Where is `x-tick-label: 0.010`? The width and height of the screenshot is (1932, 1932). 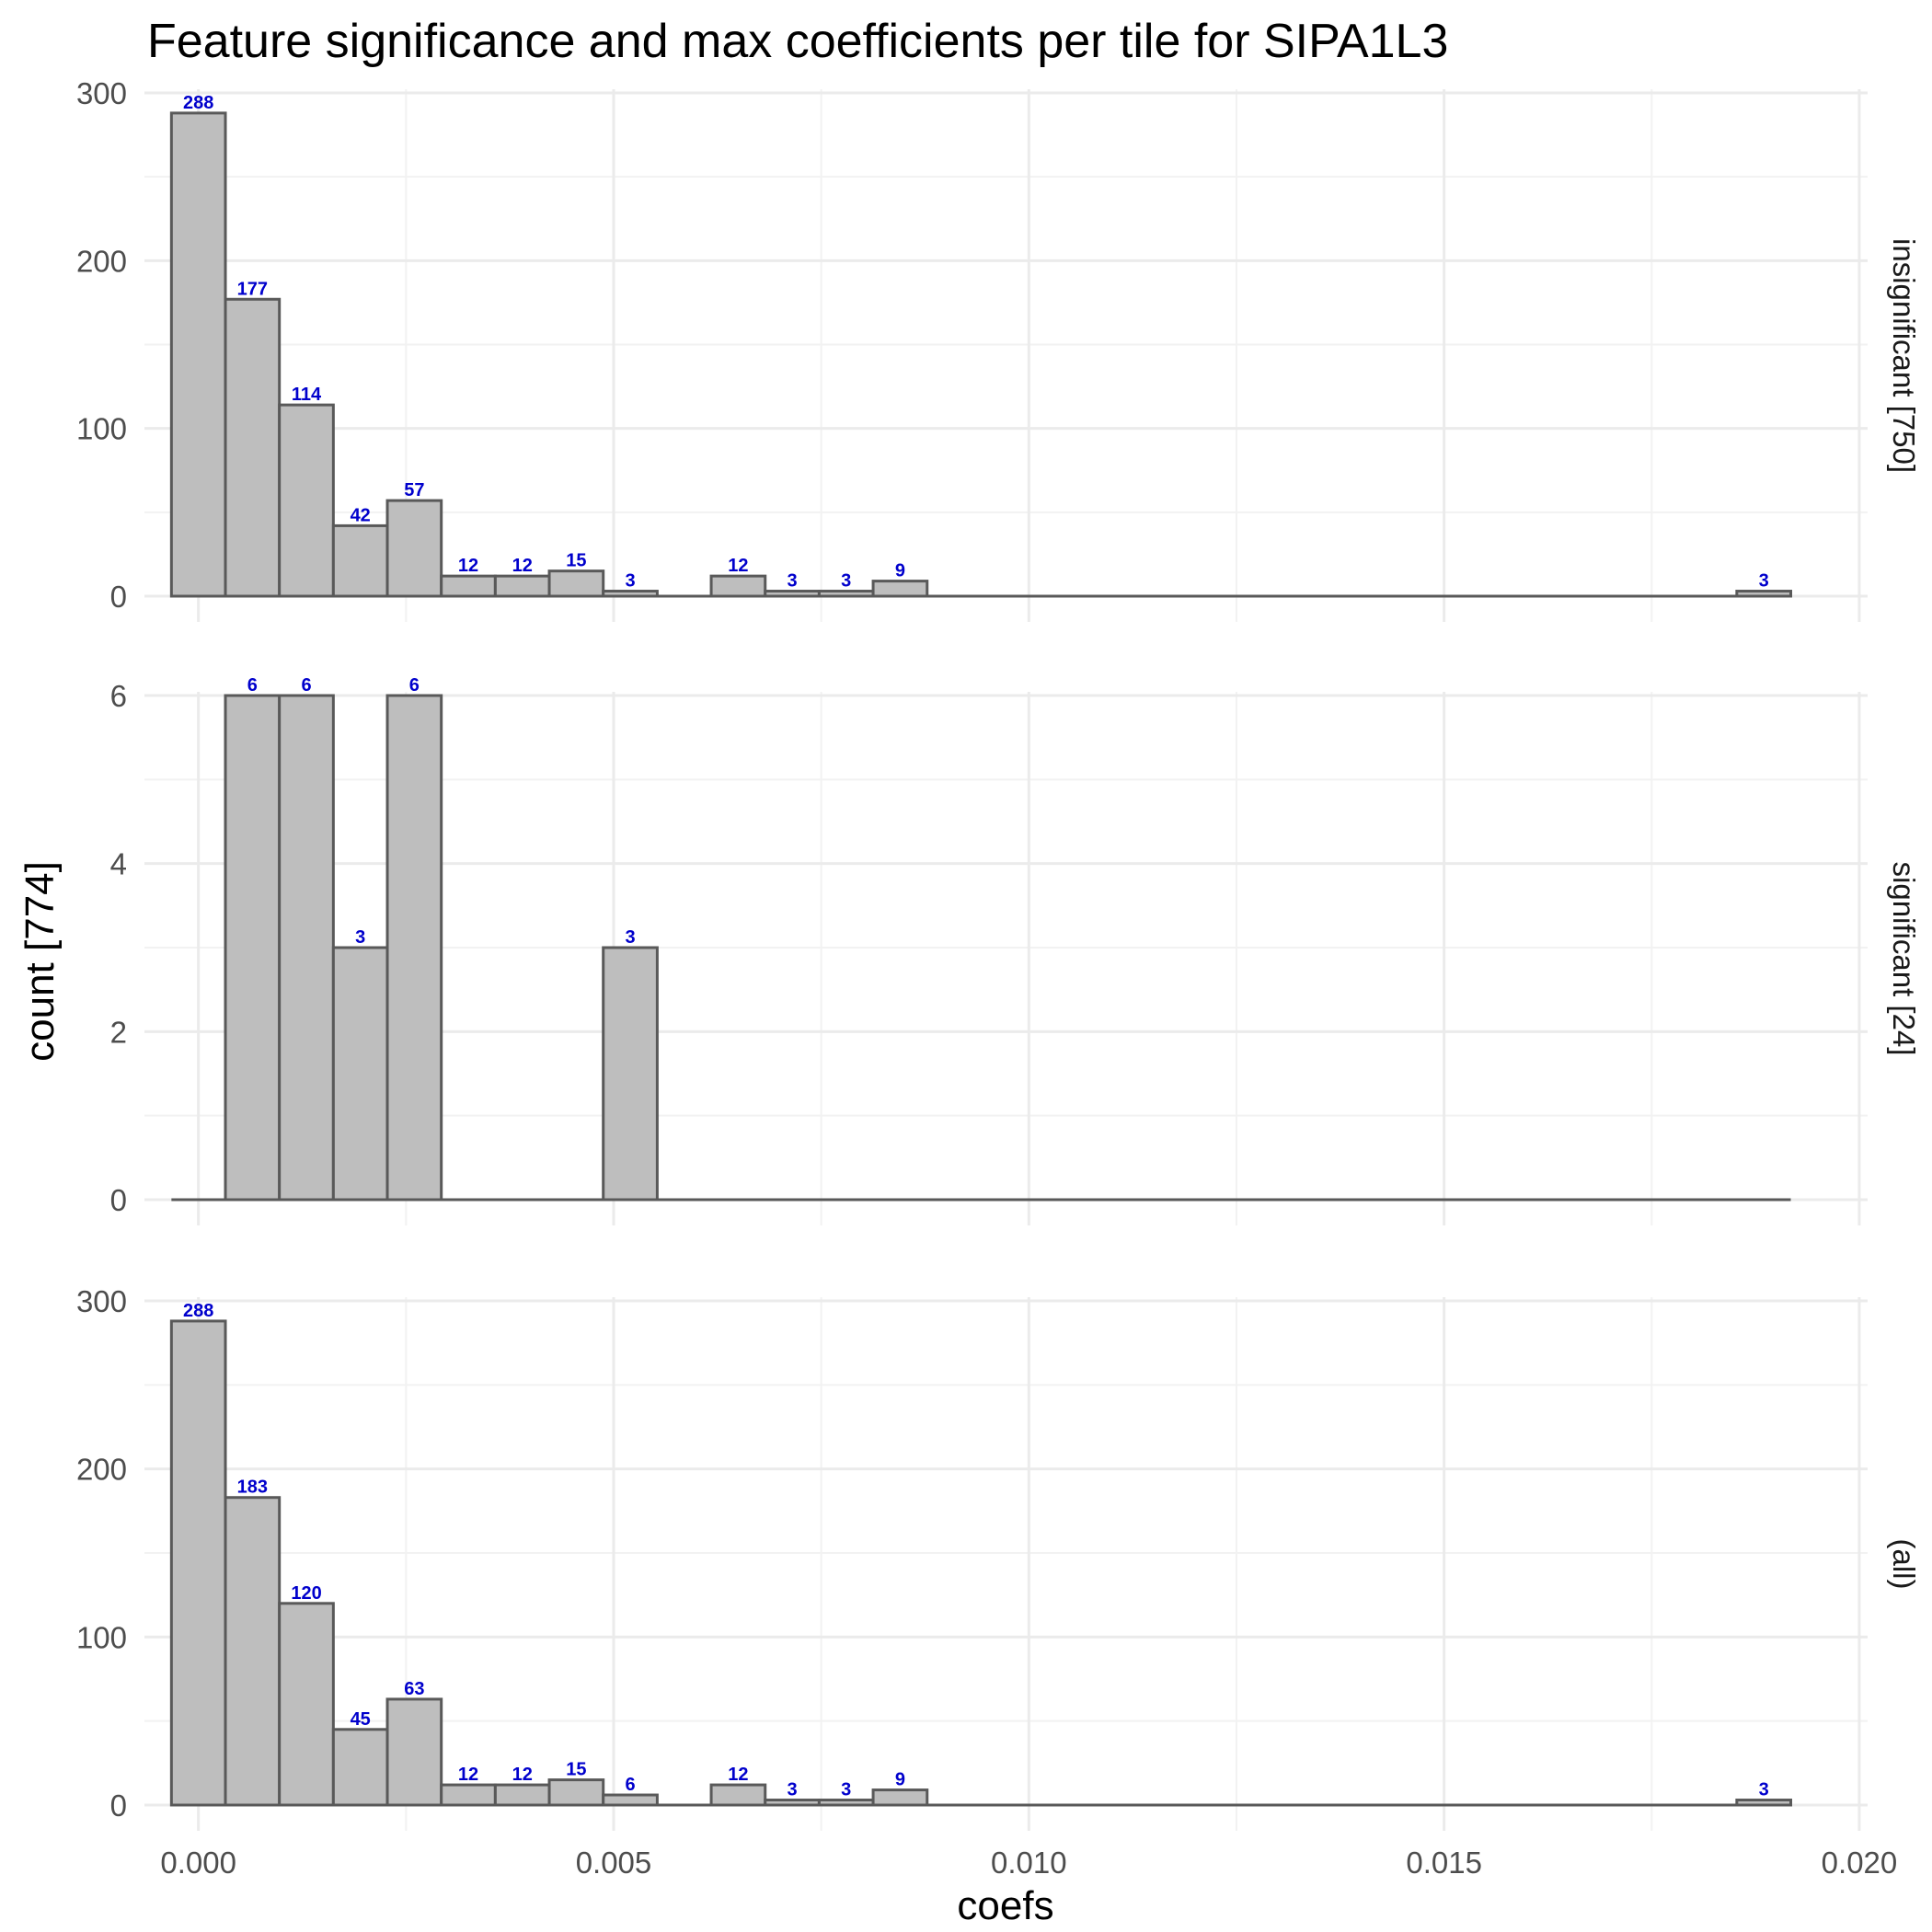 x-tick-label: 0.010 is located at coordinates (1029, 1863).